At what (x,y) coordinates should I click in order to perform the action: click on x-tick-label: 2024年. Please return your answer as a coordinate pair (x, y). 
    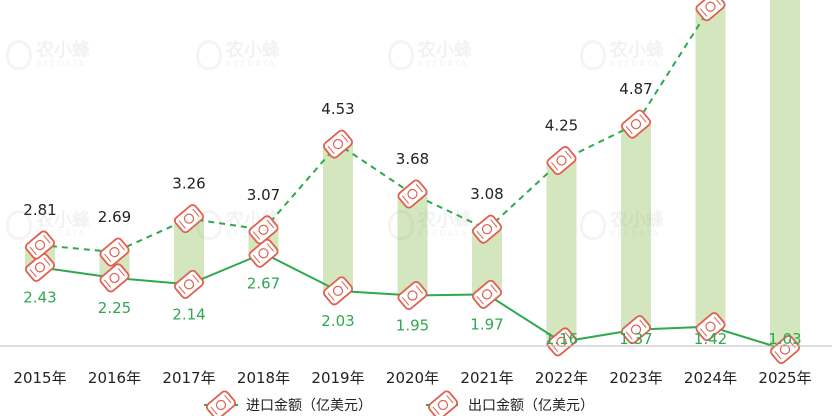
    Looking at the image, I should click on (710, 378).